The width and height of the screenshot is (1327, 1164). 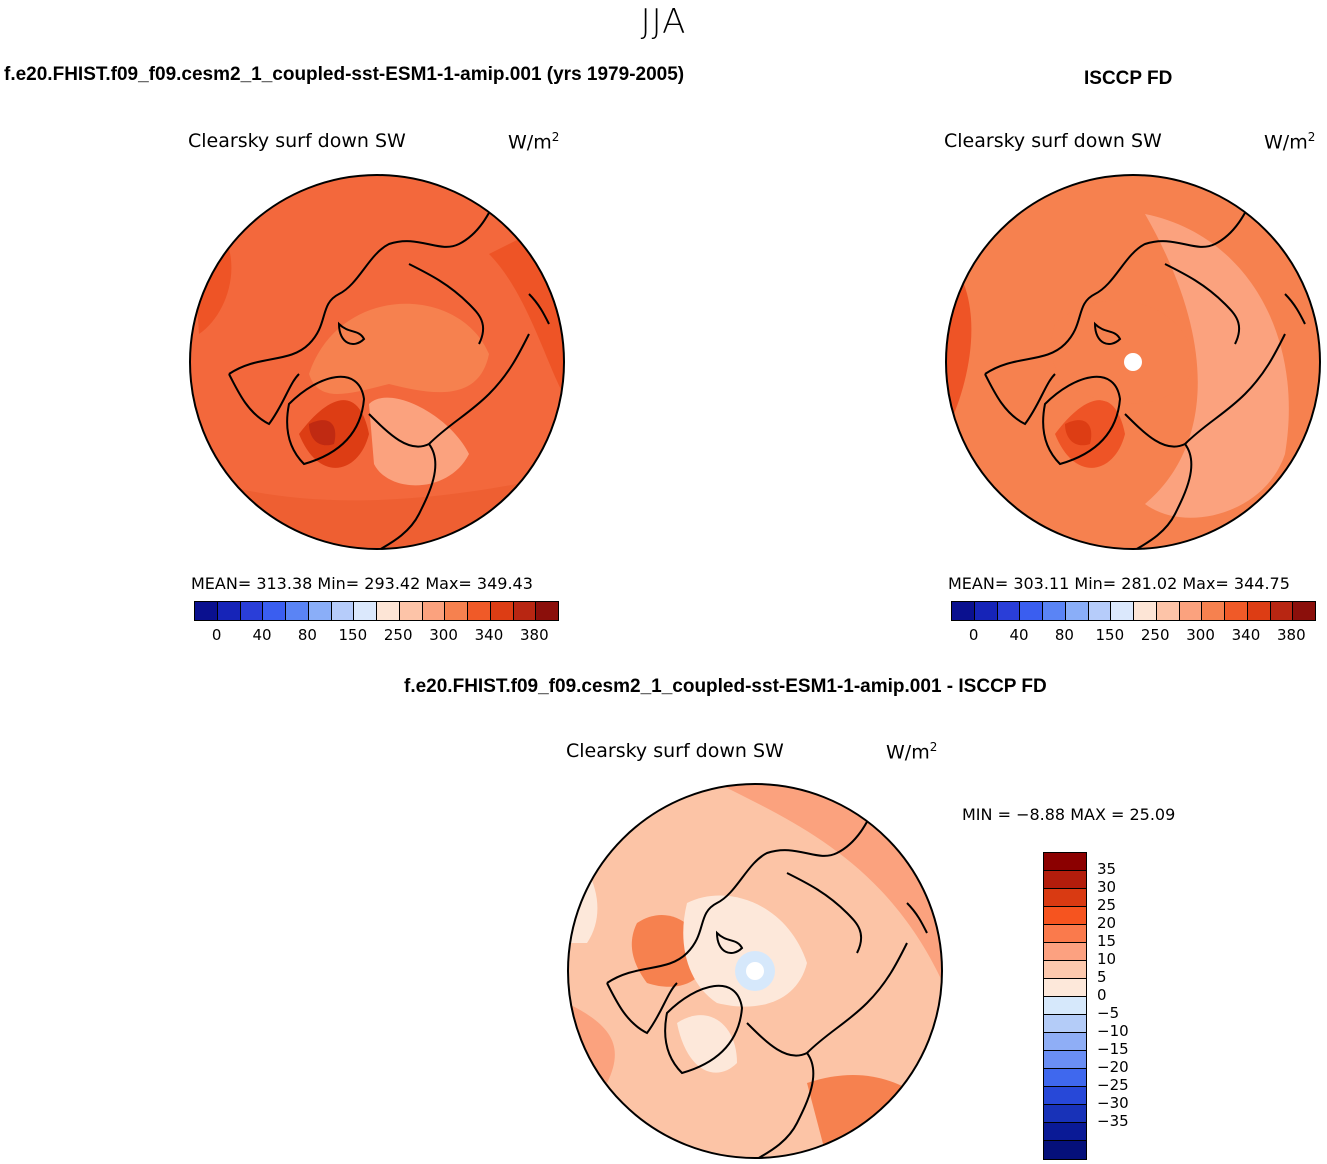 What do you see at coordinates (1107, 905) in the screenshot?
I see `colorbar-tick-label: 25` at bounding box center [1107, 905].